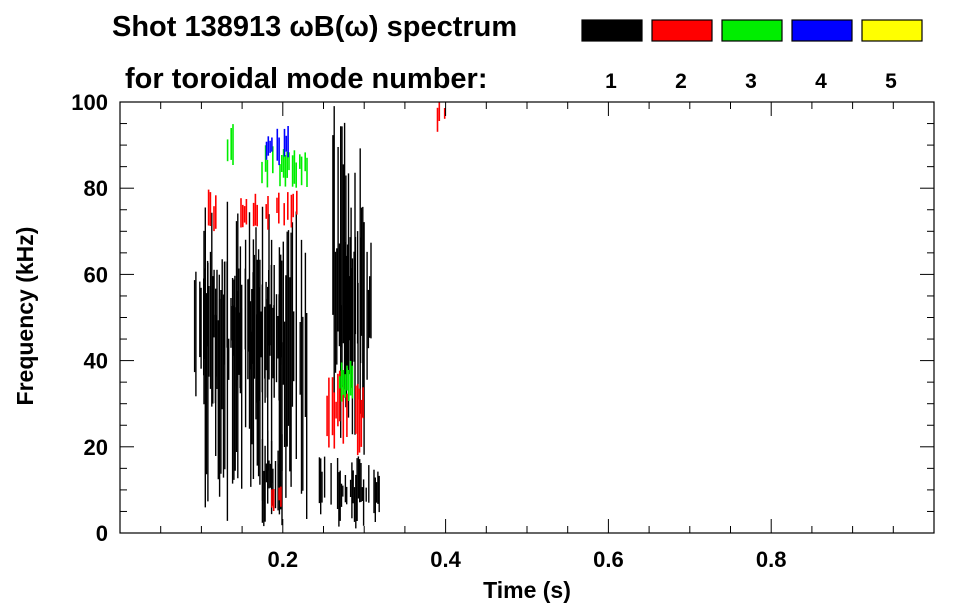 The height and width of the screenshot is (615, 963). Describe the element at coordinates (527, 590) in the screenshot. I see `x-axis-label: Time (s)` at that location.